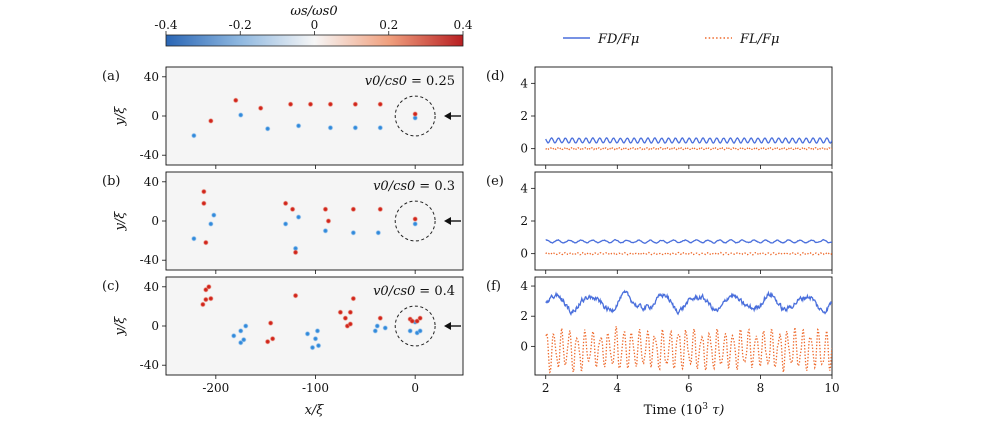 The width and height of the screenshot is (996, 427). I want to click on panel-e-ytick-label: 0, so click(524, 254).